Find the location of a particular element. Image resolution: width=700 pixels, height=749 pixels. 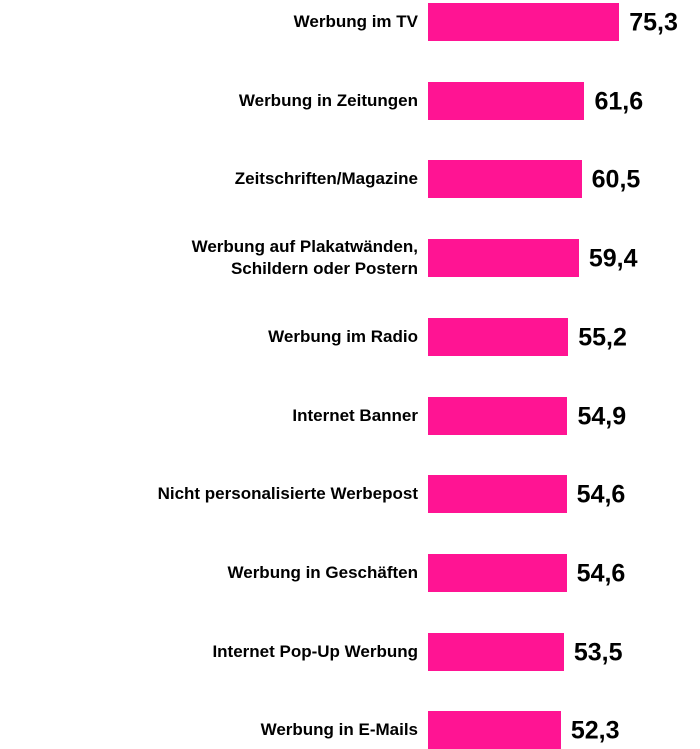

category-label: Werbung im Radio is located at coordinates (343, 336).